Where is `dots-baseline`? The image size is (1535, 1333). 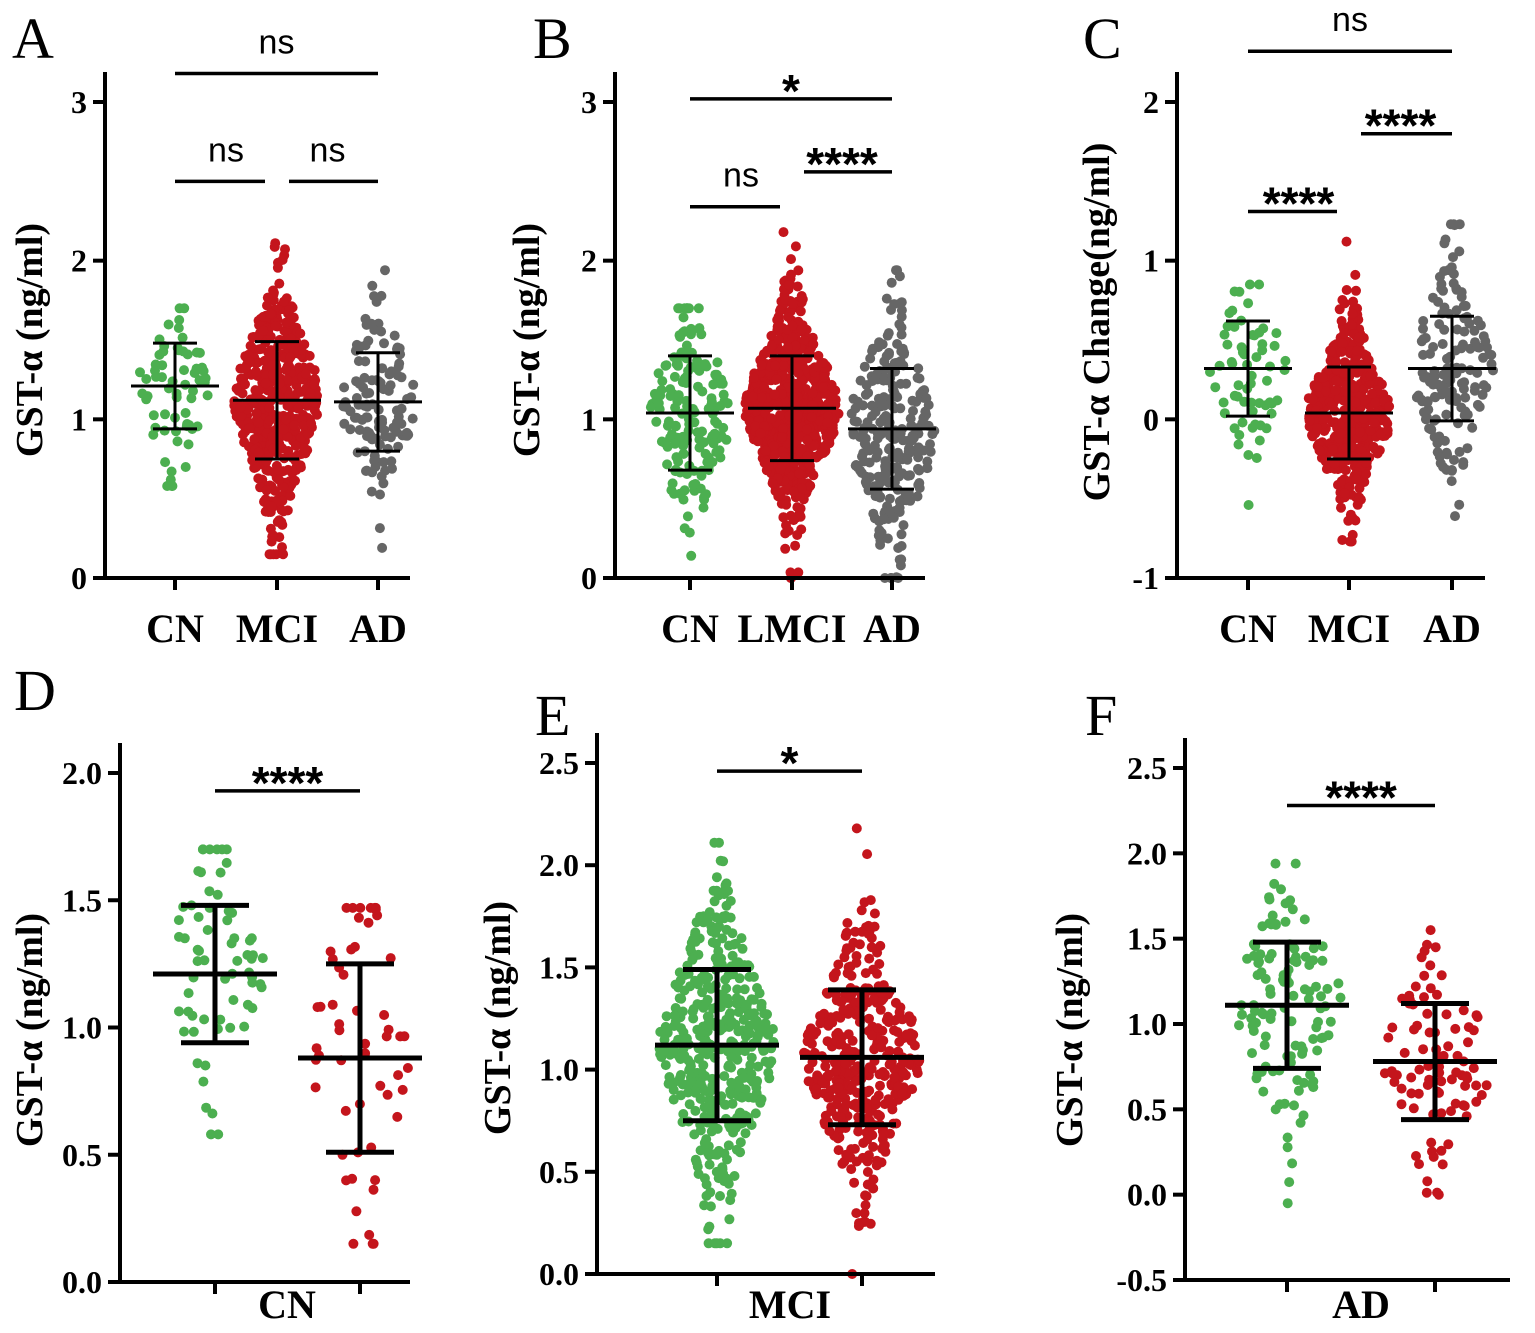
dots-baseline is located at coordinates (1290, 1033).